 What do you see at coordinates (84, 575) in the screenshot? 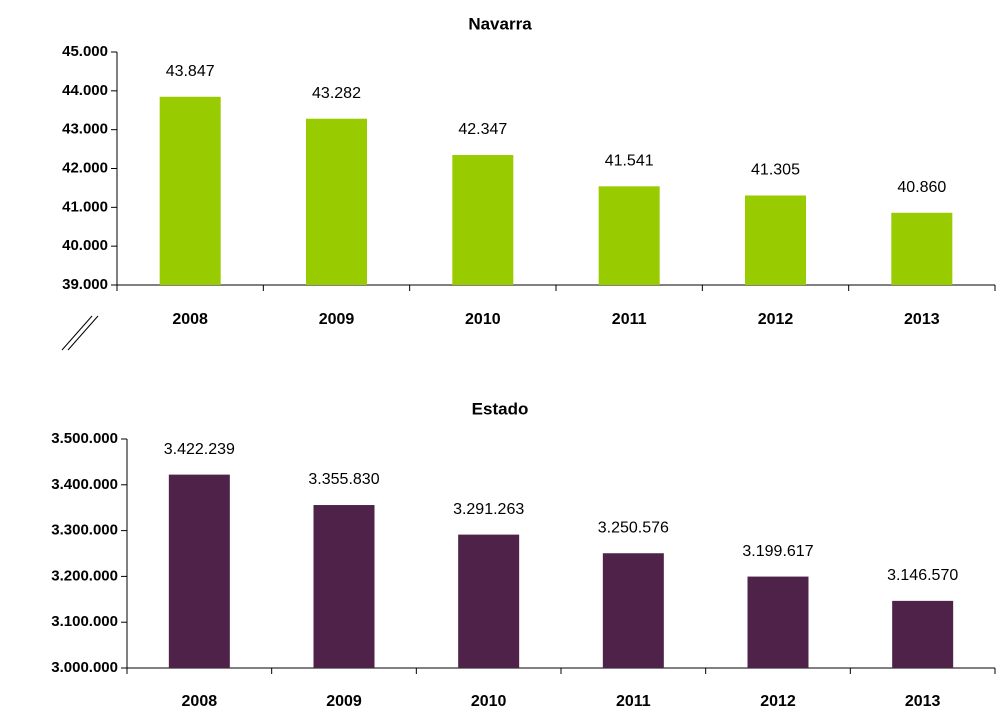
I see `y-tick-label: 3.200.000` at bounding box center [84, 575].